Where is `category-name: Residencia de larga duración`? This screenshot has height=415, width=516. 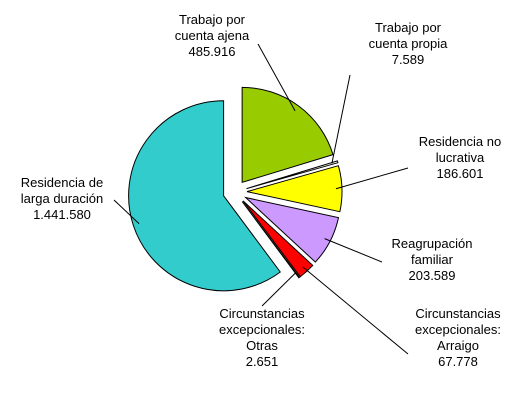
category-name: Residencia de larga duración is located at coordinates (62, 190).